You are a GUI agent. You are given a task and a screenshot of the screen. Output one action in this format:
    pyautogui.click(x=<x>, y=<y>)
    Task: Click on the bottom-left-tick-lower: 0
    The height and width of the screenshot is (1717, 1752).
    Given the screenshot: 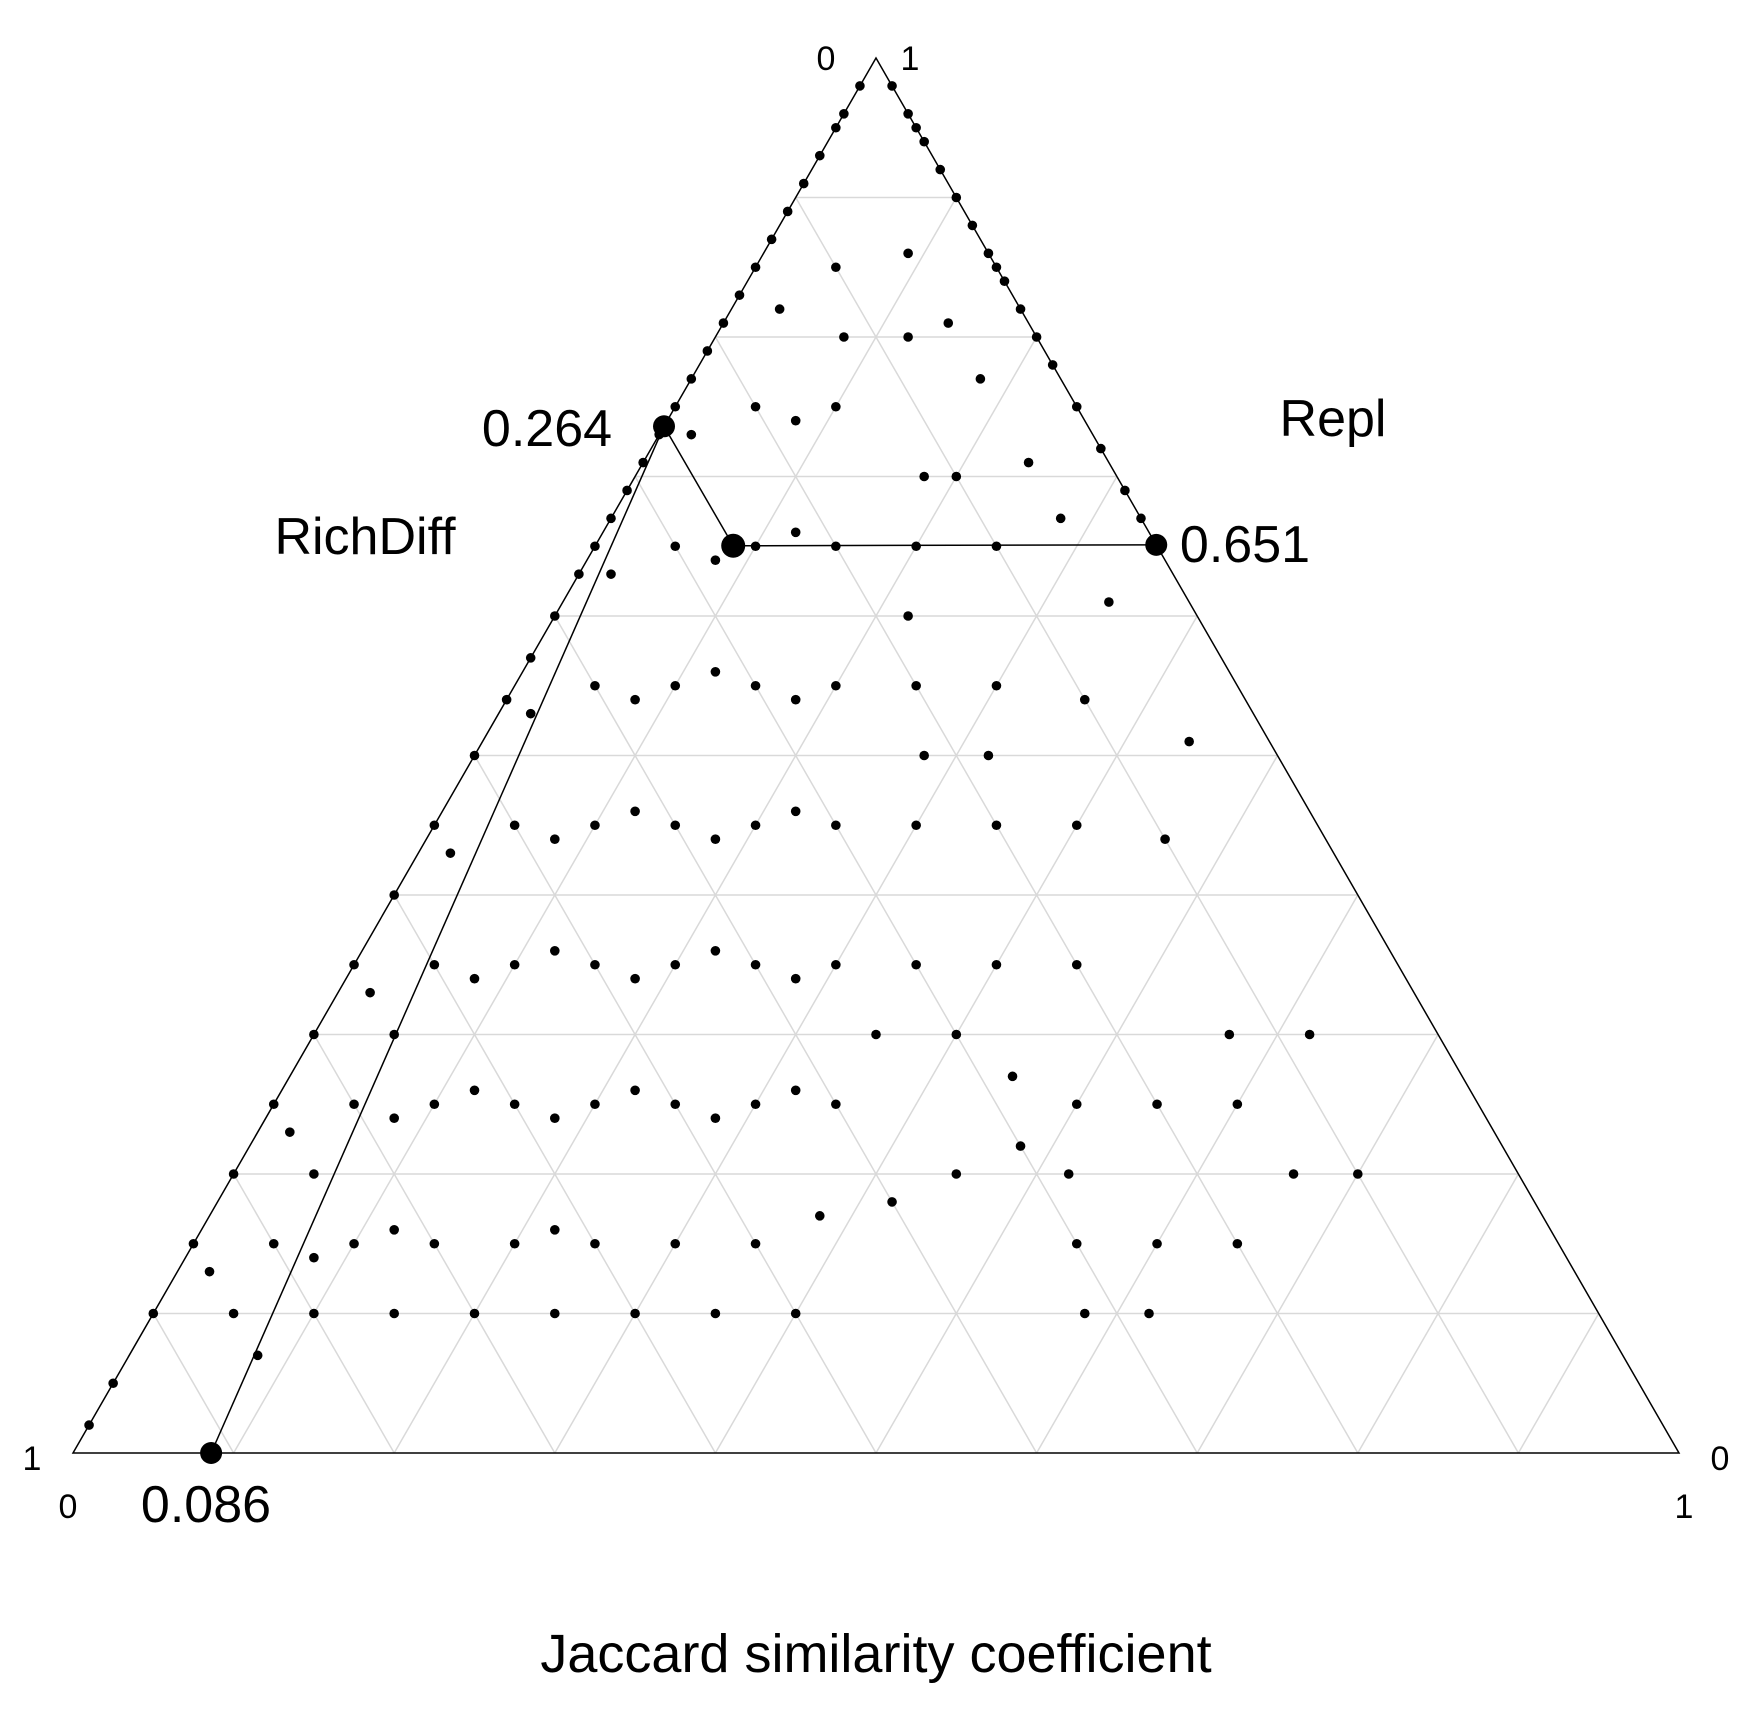 What is the action you would take?
    pyautogui.click(x=68, y=1507)
    